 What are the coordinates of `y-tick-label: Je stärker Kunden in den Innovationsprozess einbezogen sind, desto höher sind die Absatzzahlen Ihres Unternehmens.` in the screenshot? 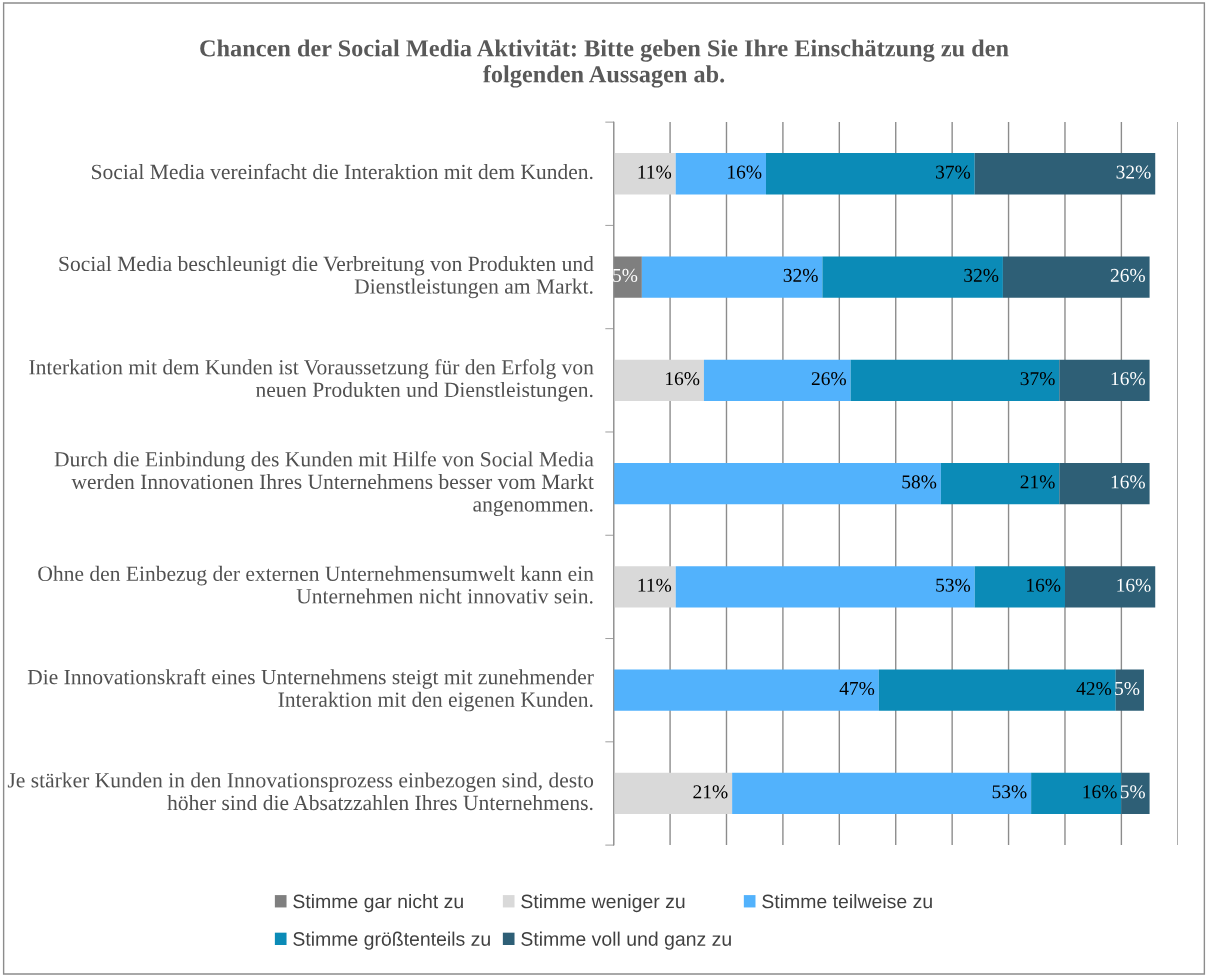 It's located at (300, 791).